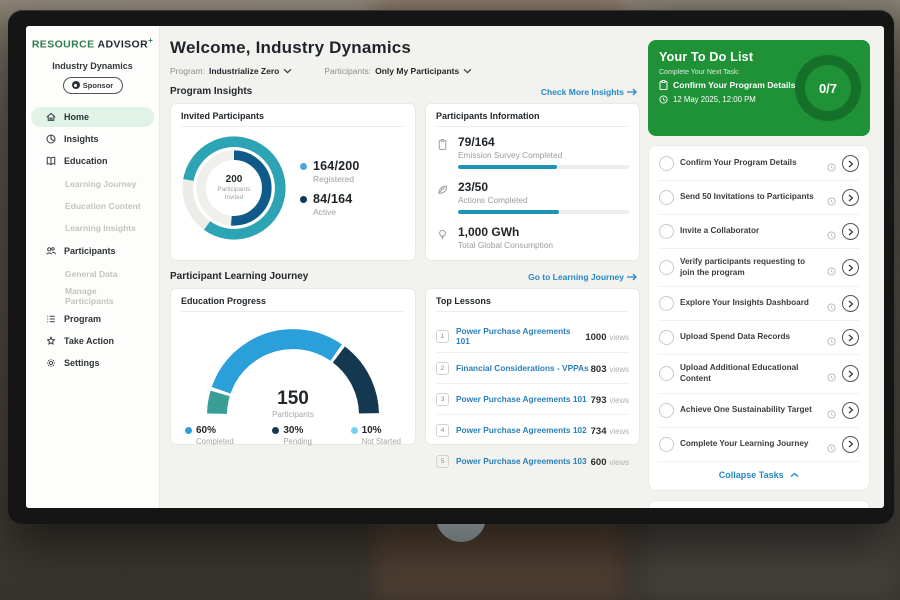  I want to click on actions-icon, so click(443, 190).